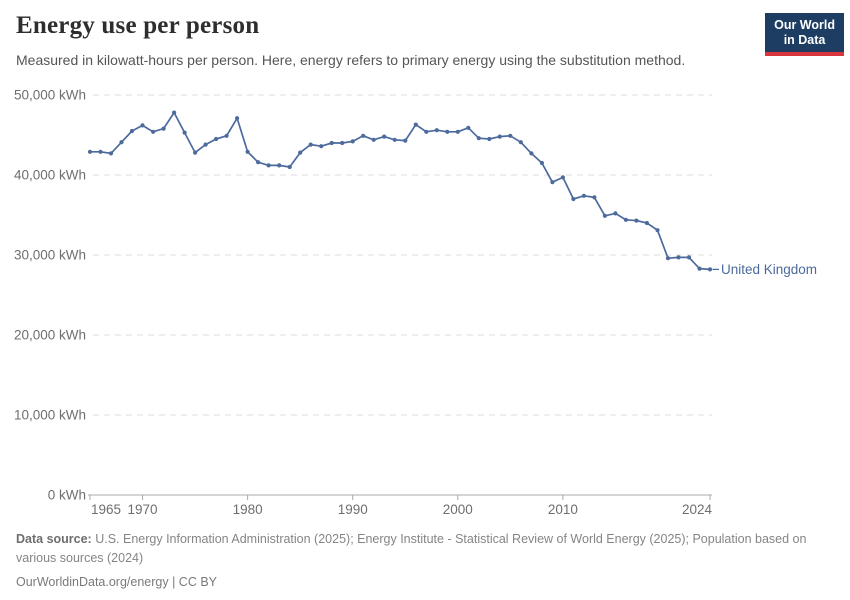  I want to click on owid-url-license-link: OurWorldinData.org/energy | CC BY, so click(117, 582).